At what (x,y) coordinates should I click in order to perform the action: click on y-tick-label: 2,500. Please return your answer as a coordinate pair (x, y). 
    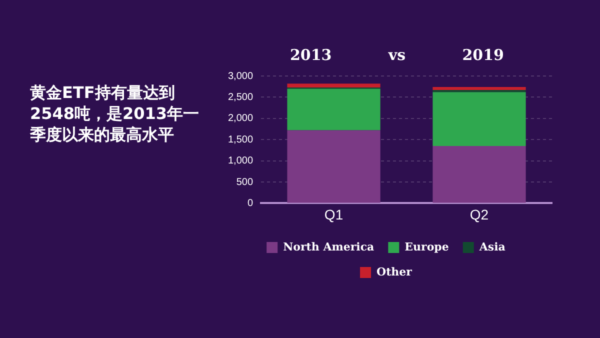
    Looking at the image, I should click on (241, 97).